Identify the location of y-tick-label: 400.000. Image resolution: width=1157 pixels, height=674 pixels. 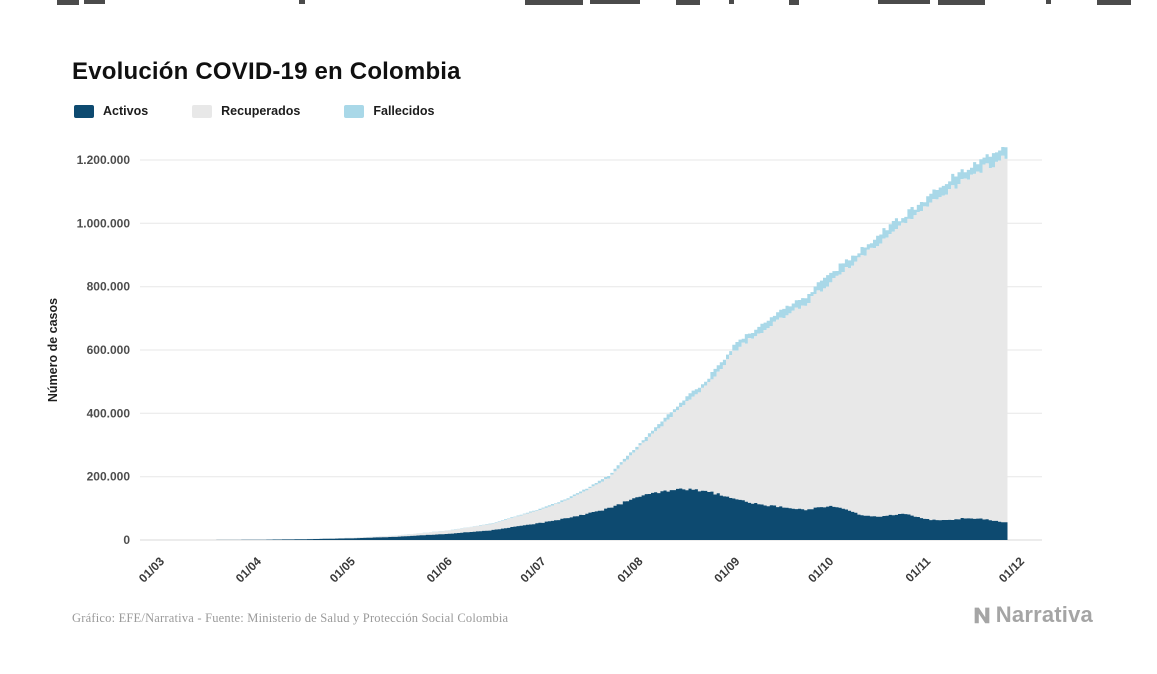
(109, 413).